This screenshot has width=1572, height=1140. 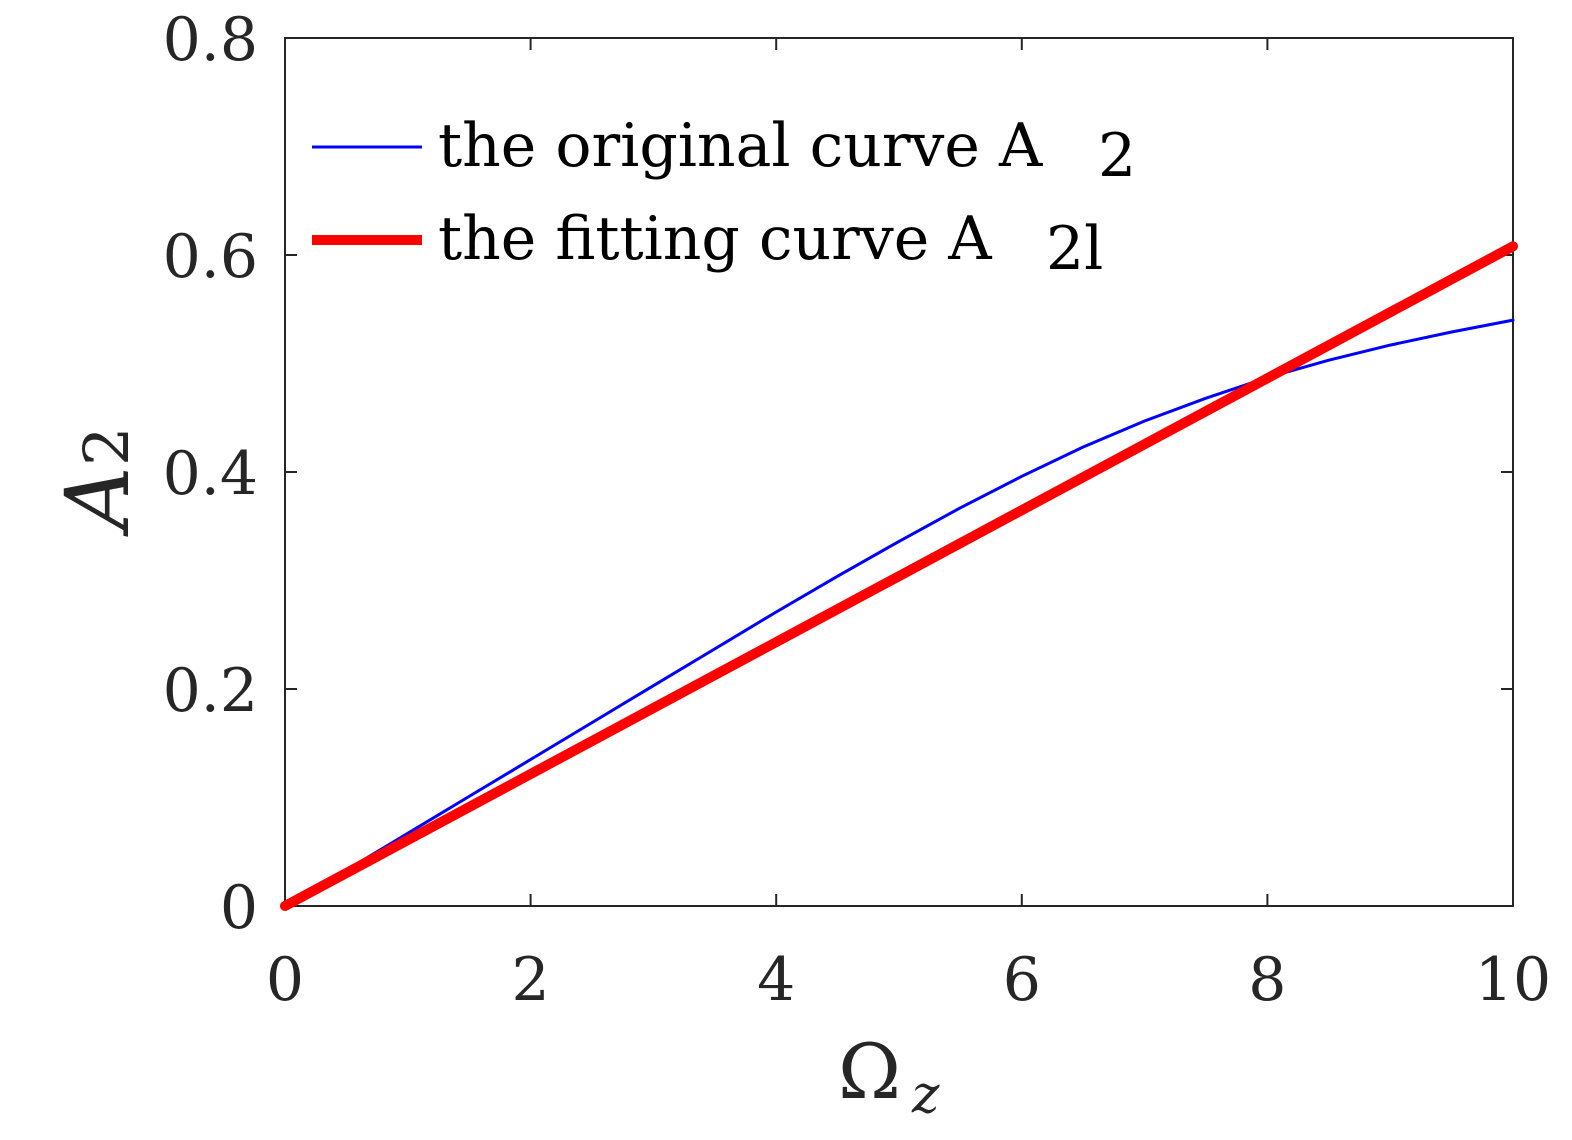 What do you see at coordinates (1022, 980) in the screenshot?
I see `x-tick-label: 6` at bounding box center [1022, 980].